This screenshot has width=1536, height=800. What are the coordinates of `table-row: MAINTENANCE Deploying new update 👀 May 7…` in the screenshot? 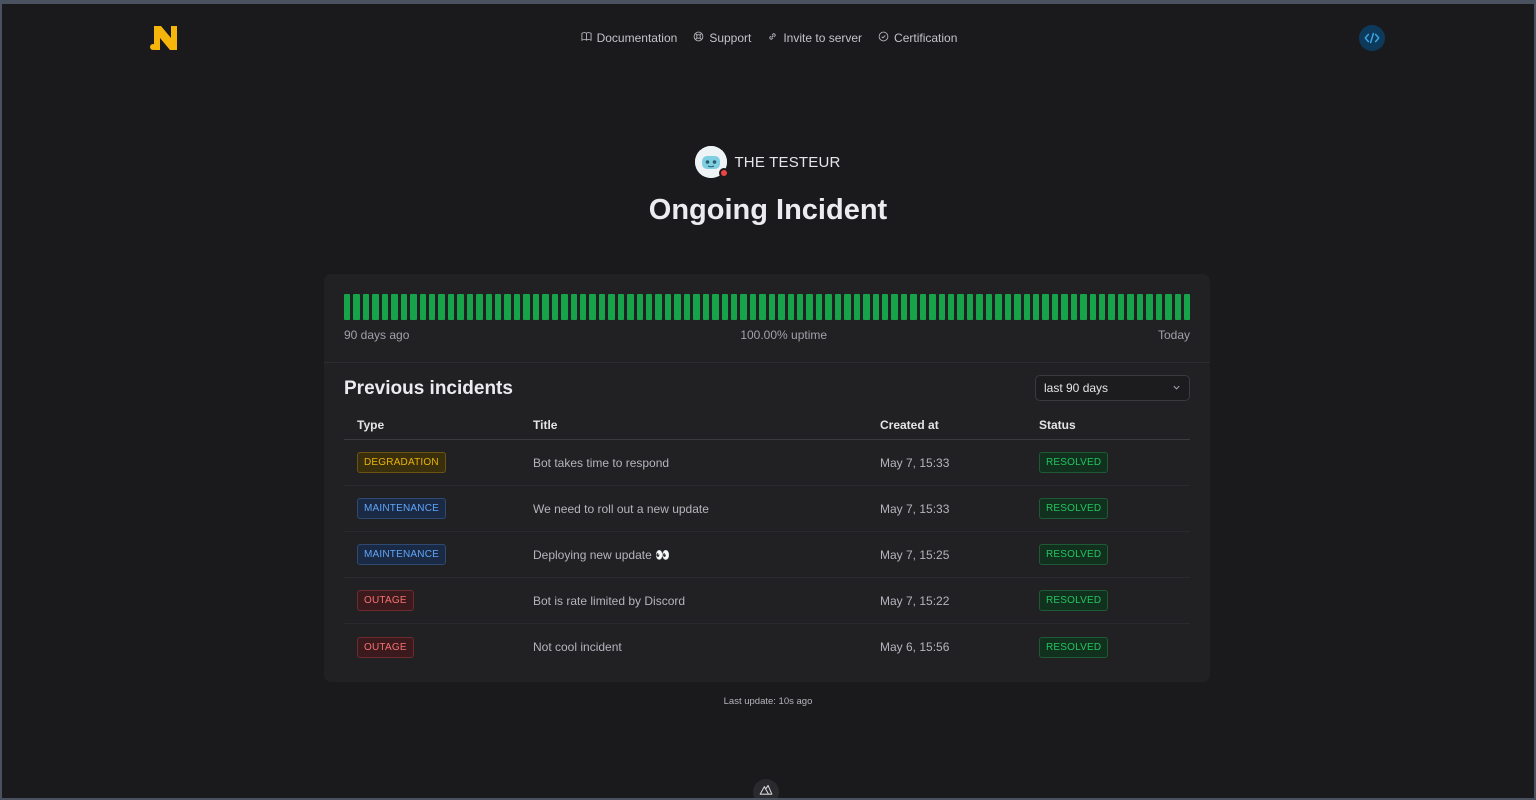 It's located at (767, 555).